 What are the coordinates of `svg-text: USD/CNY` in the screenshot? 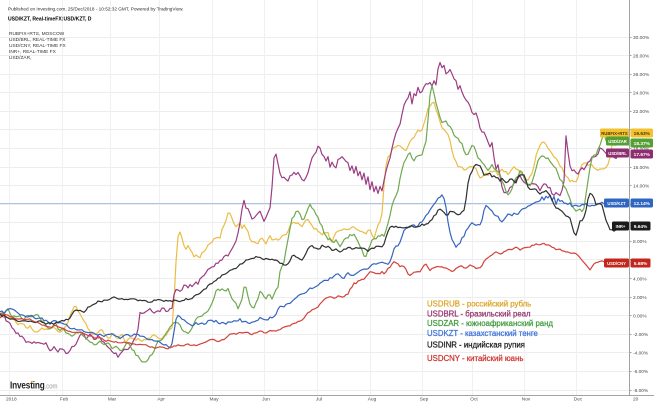 It's located at (616, 263).